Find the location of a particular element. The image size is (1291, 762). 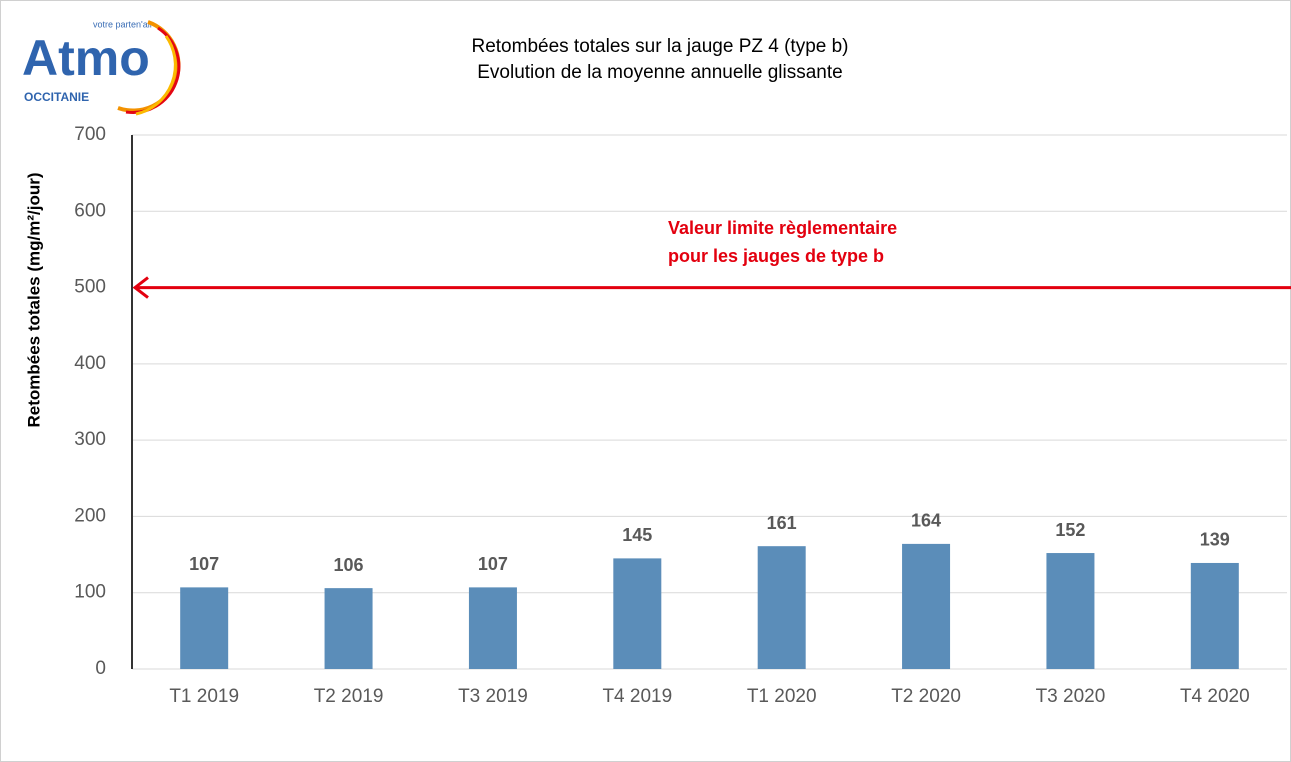

value-label: 106 is located at coordinates (349, 565).